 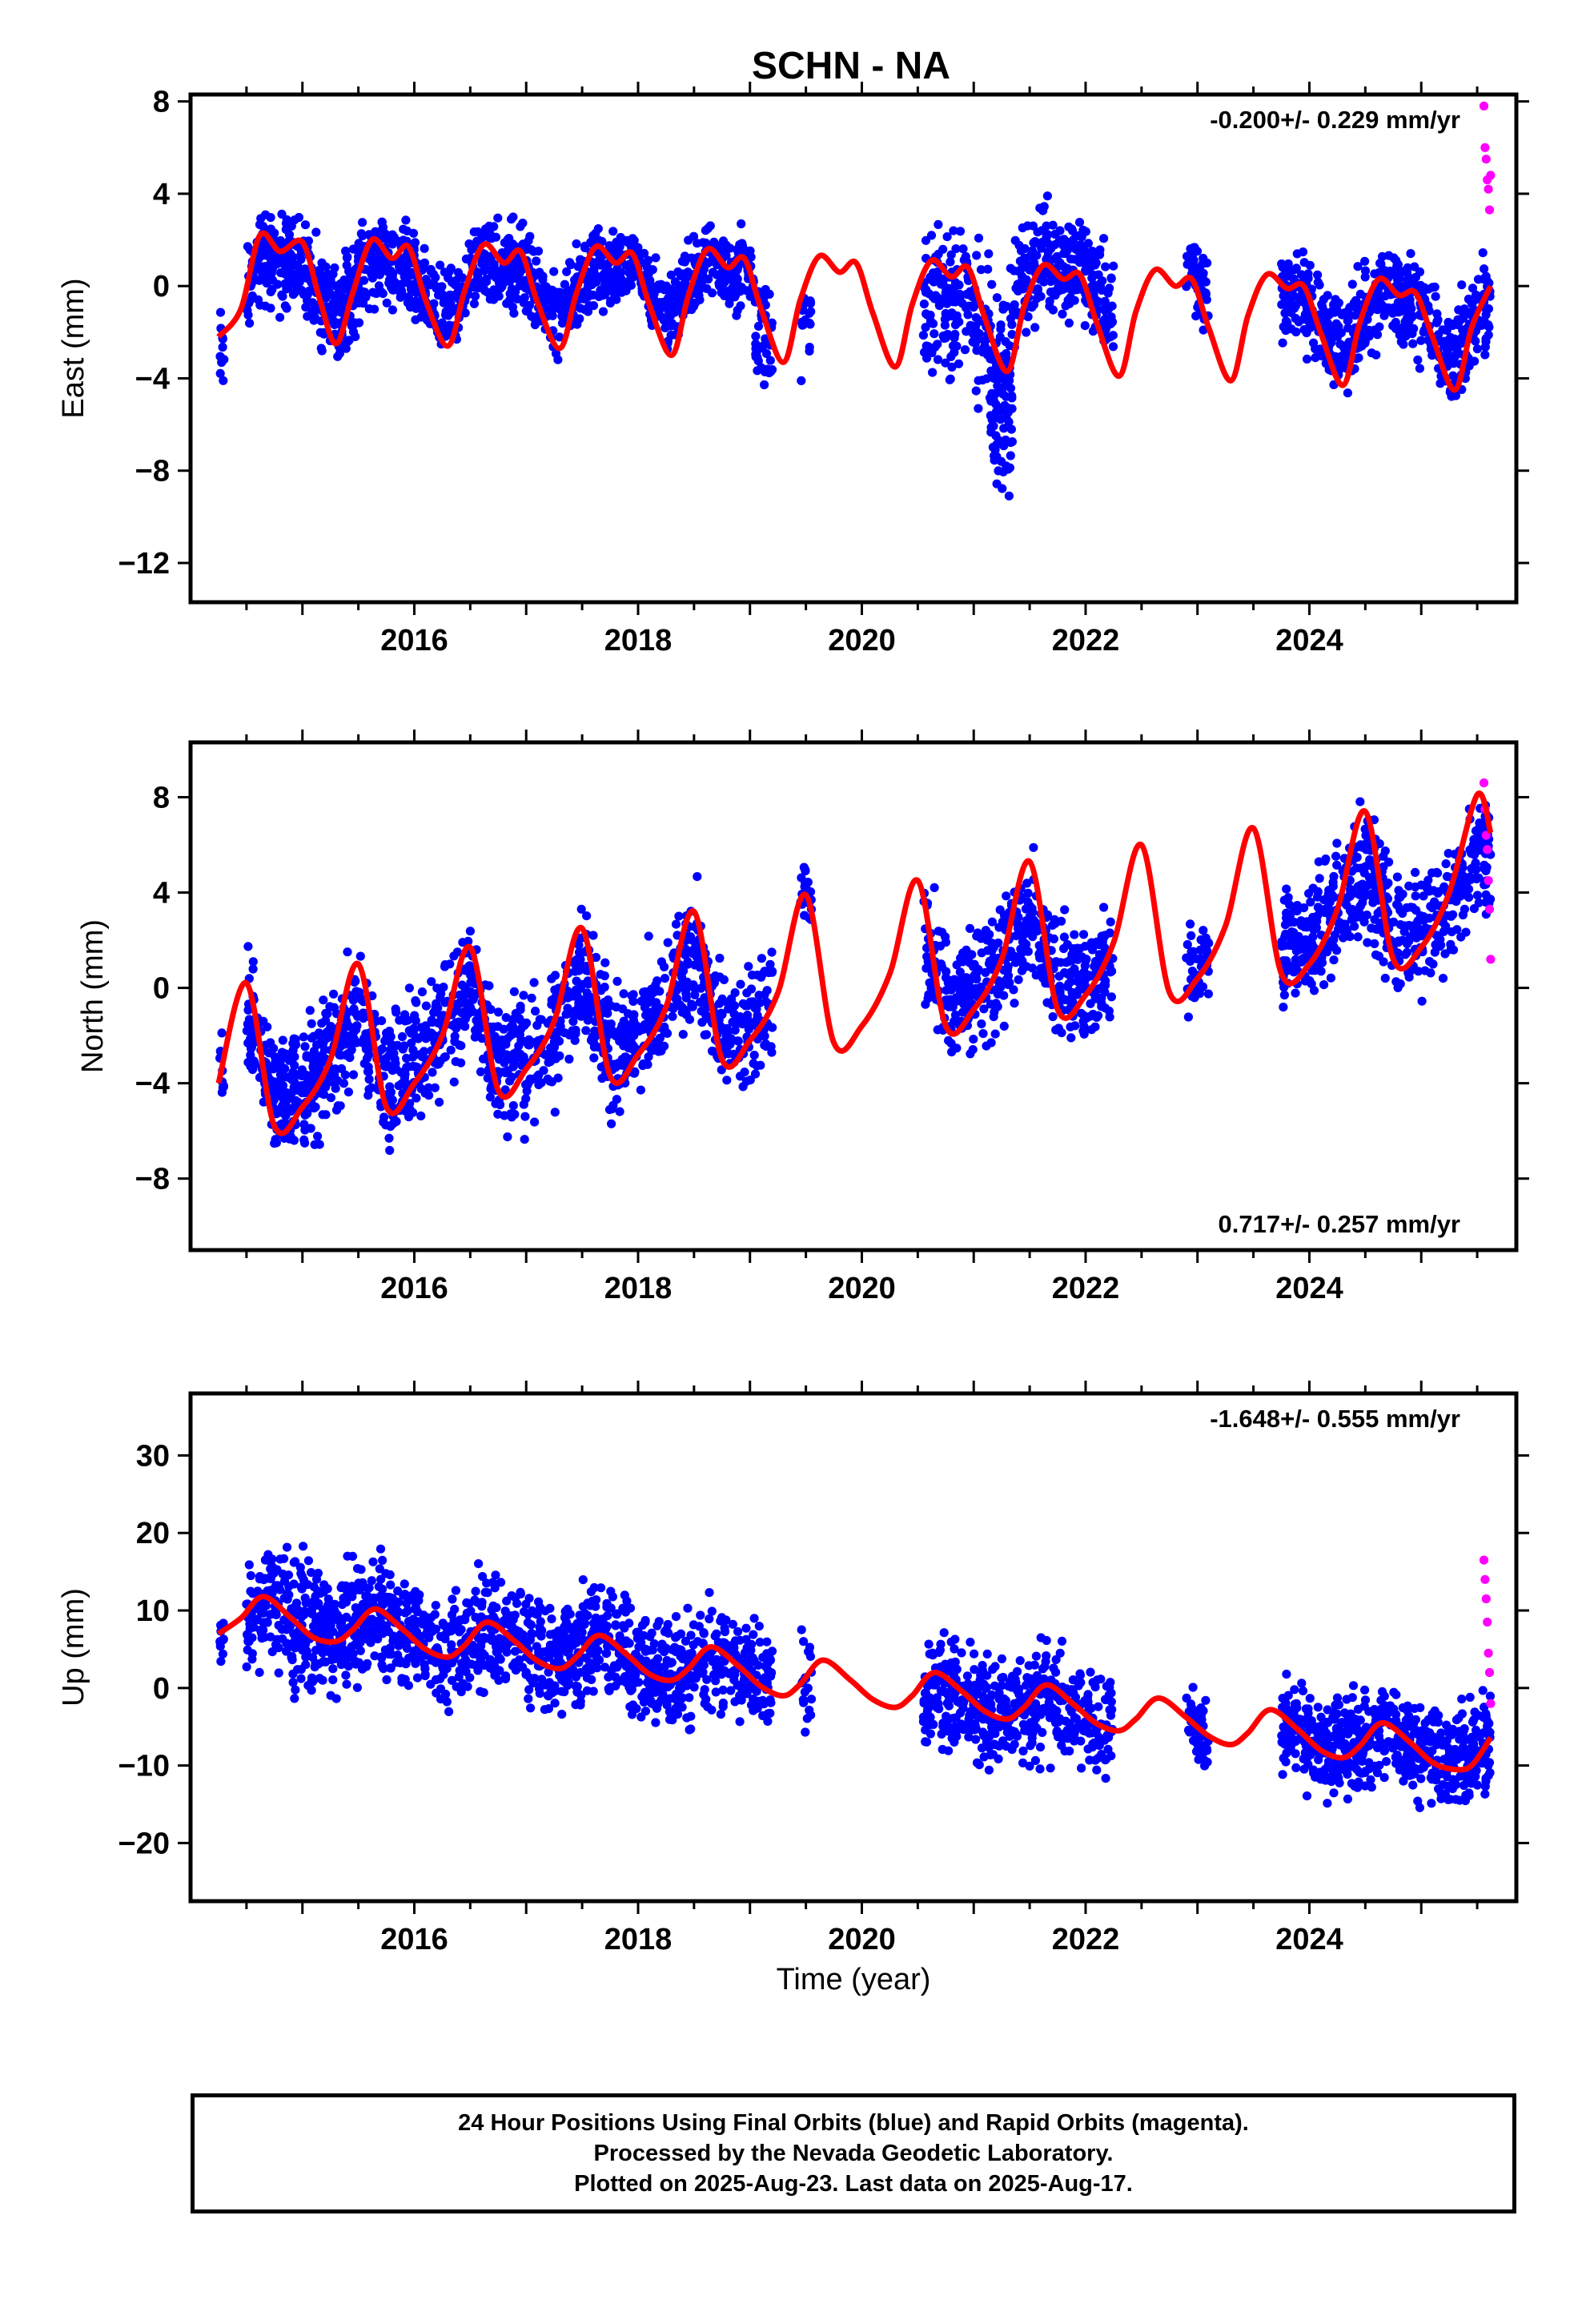 I want to click on final-orbits-series, so click(x=855, y=346).